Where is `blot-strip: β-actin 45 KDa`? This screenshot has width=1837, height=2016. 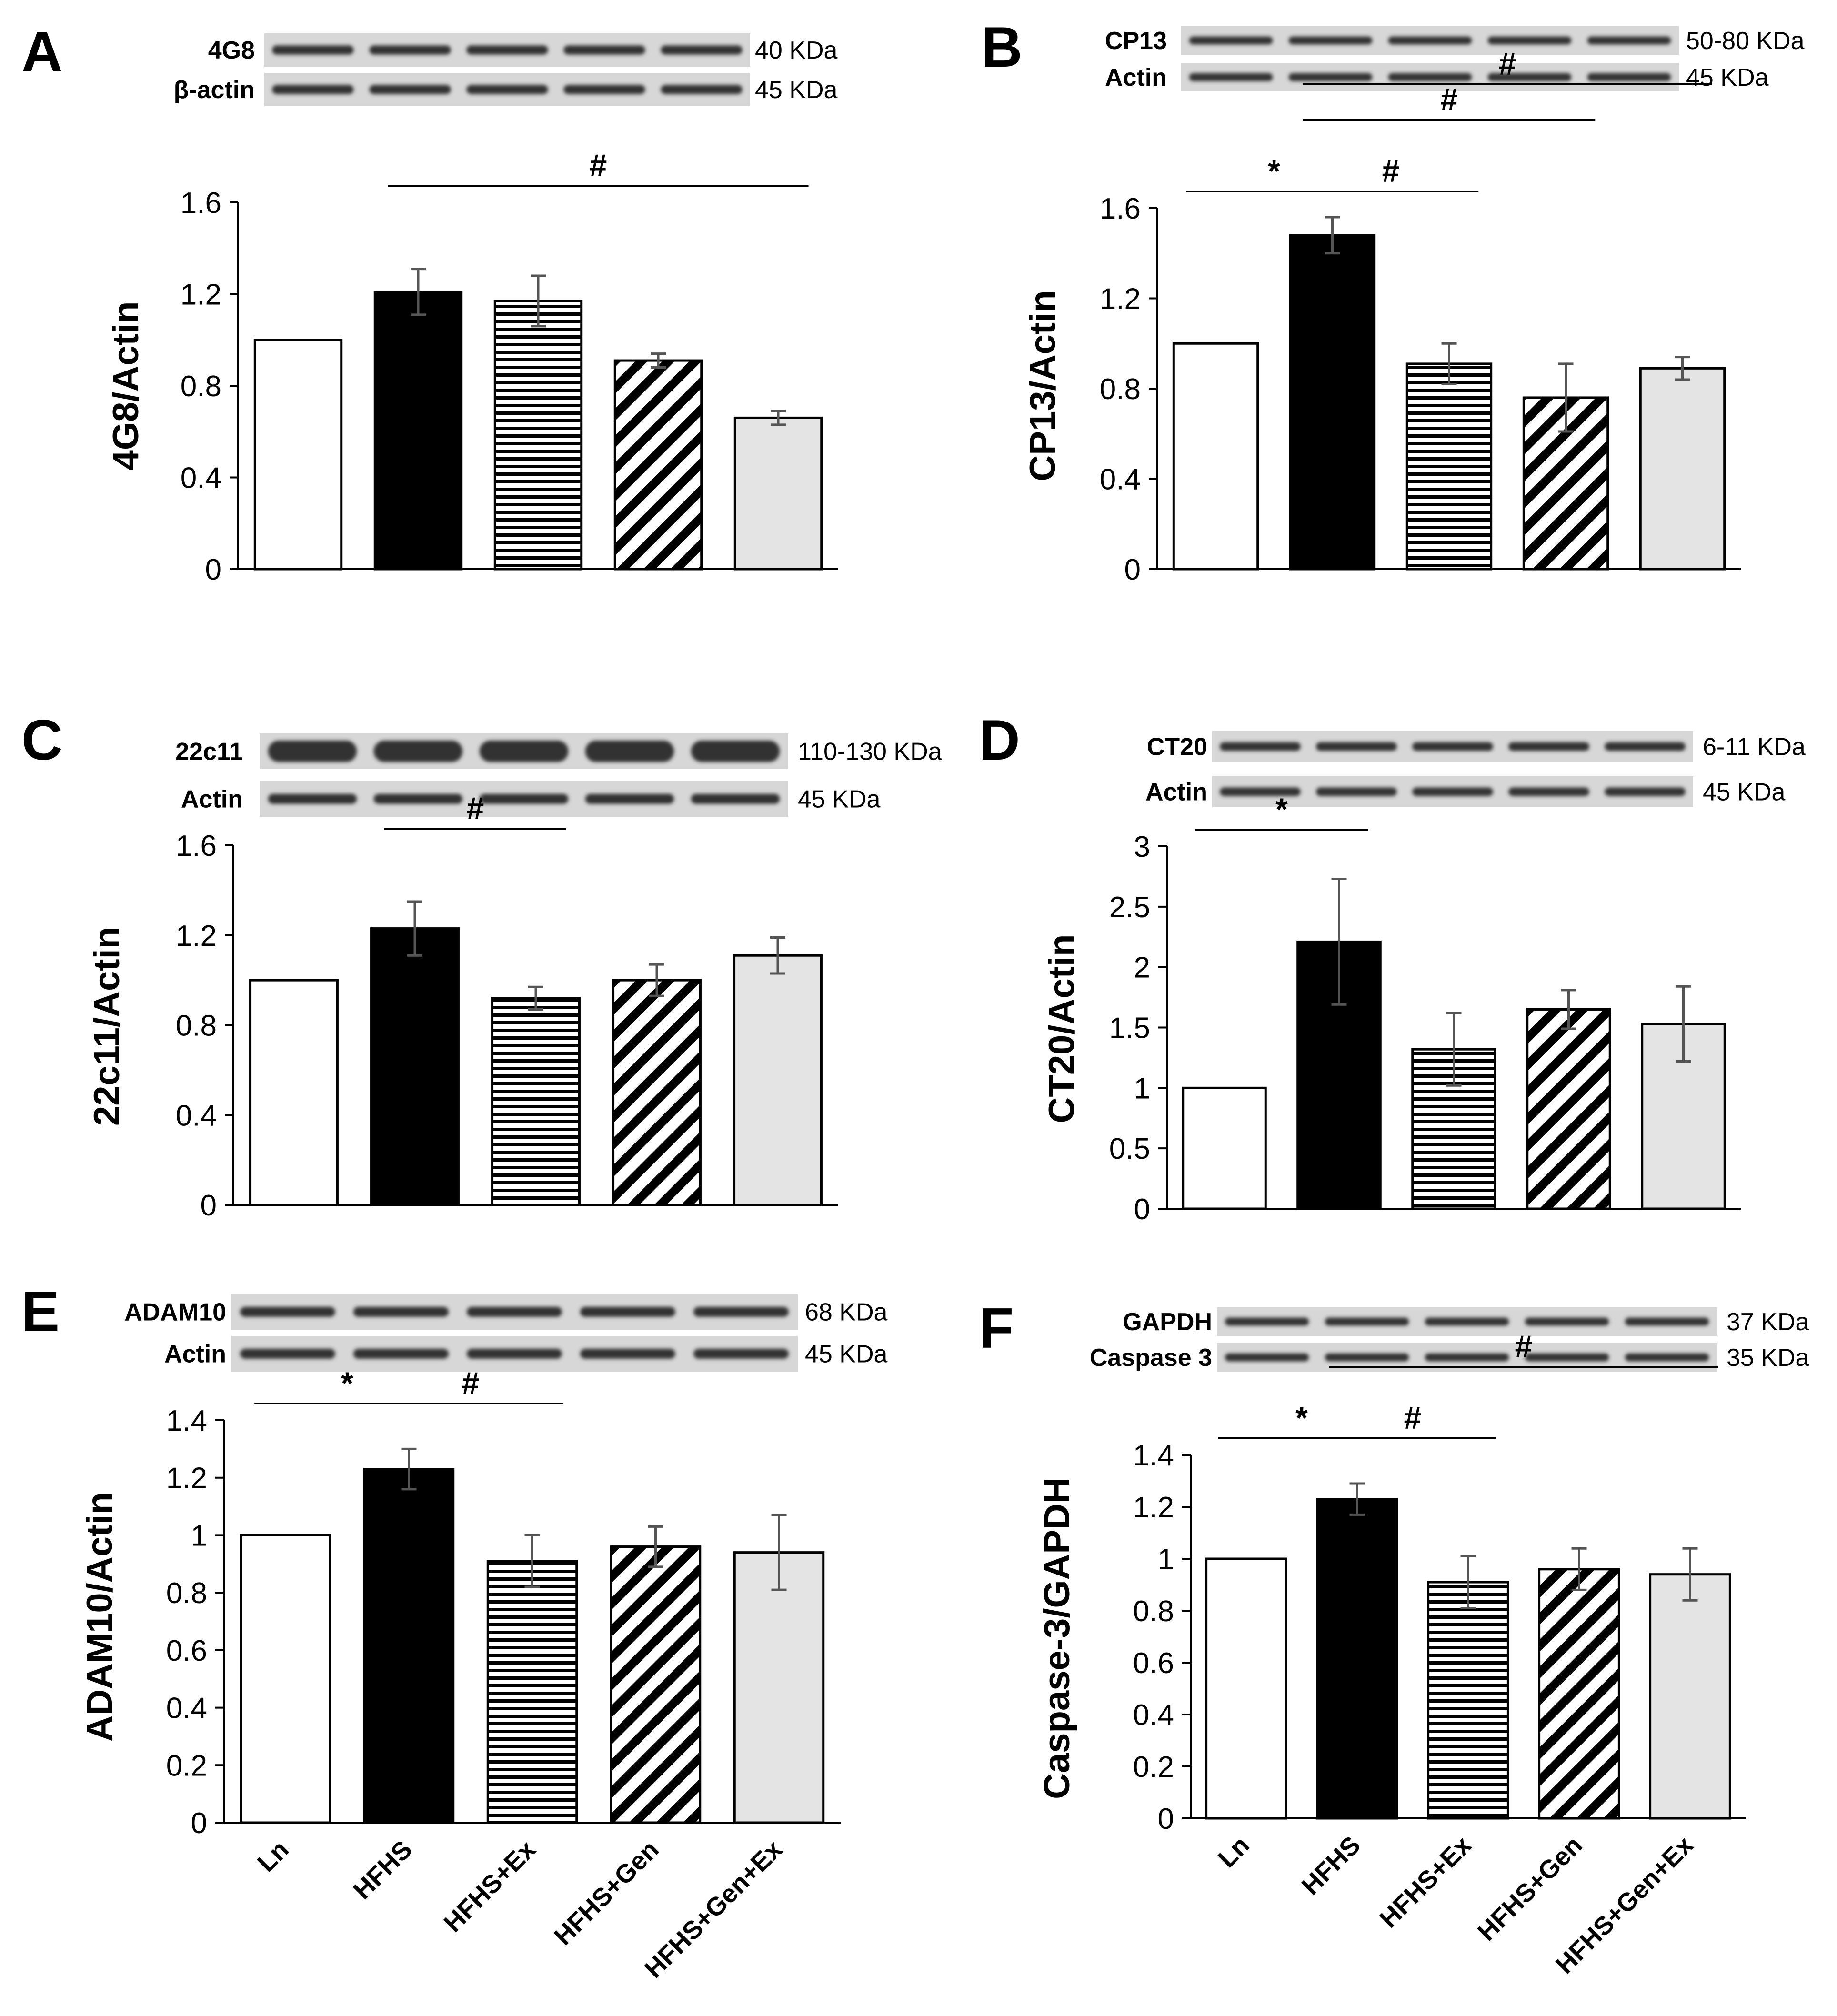 blot-strip: β-actin 45 KDa is located at coordinates (506, 89).